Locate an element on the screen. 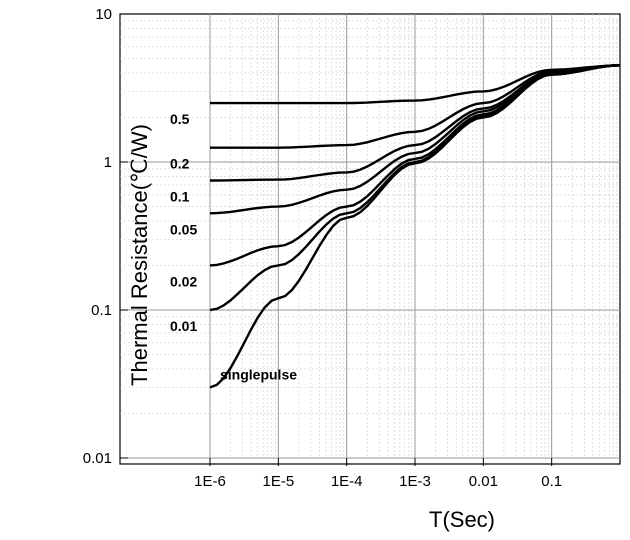 This screenshot has width=630, height=540. x-tick-label: 0.01 is located at coordinates (483, 481).